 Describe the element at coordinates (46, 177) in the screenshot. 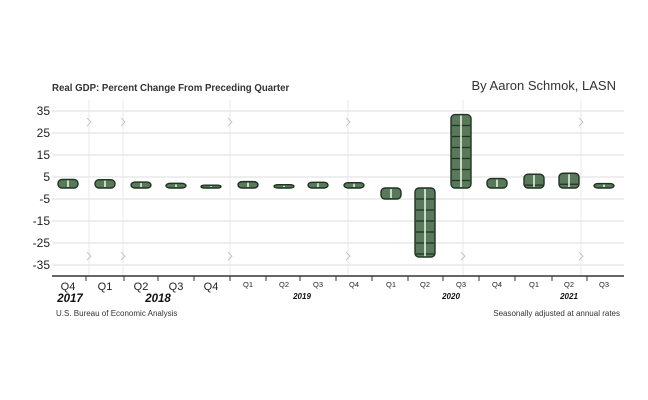

I see `y-tick-label: 5` at that location.